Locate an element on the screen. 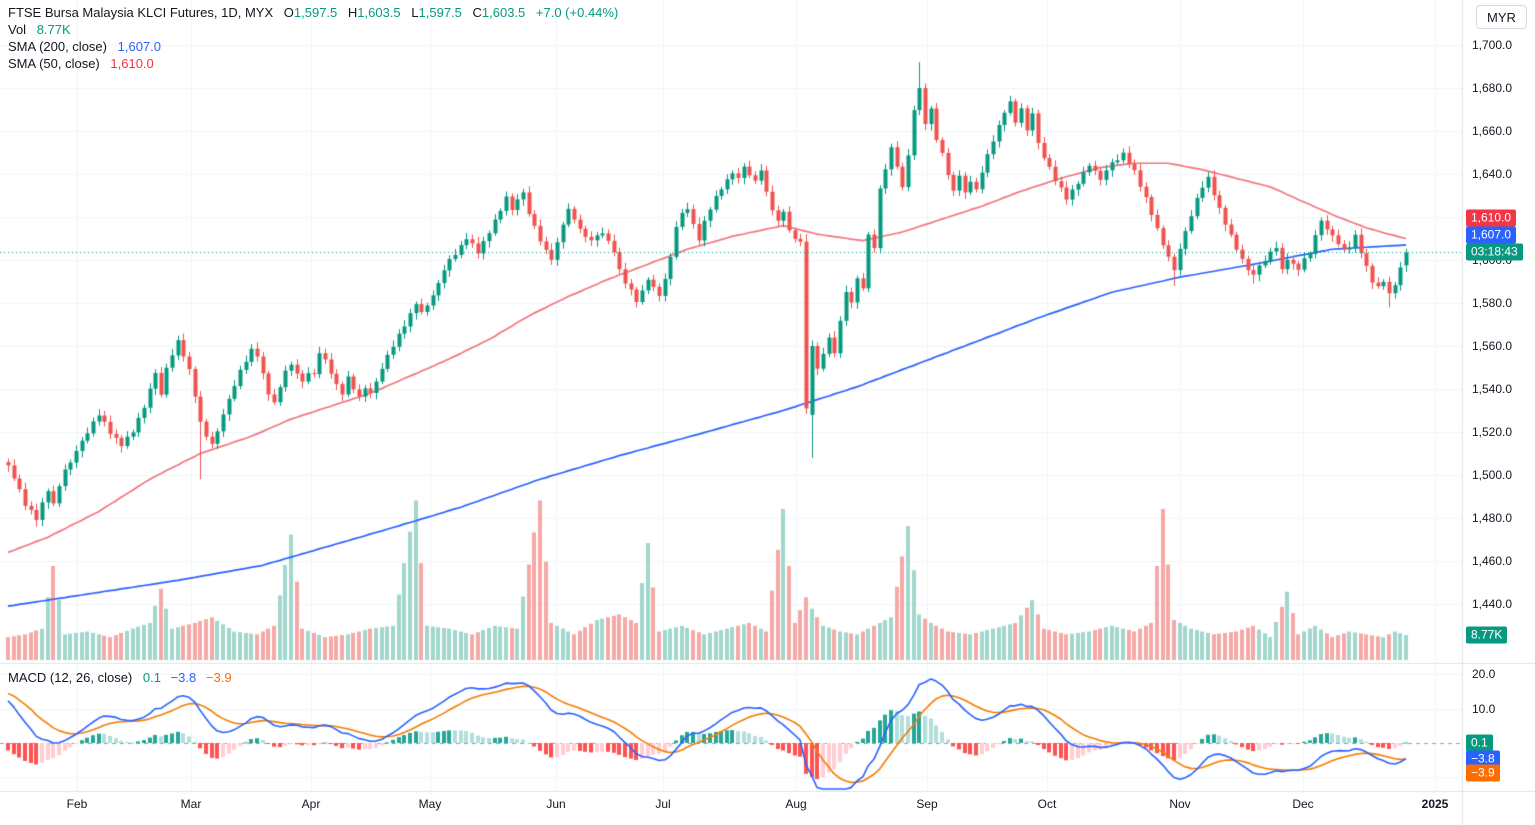 This screenshot has width=1535, height=825. macd-signal-badge: −3.9 is located at coordinates (1483, 773).